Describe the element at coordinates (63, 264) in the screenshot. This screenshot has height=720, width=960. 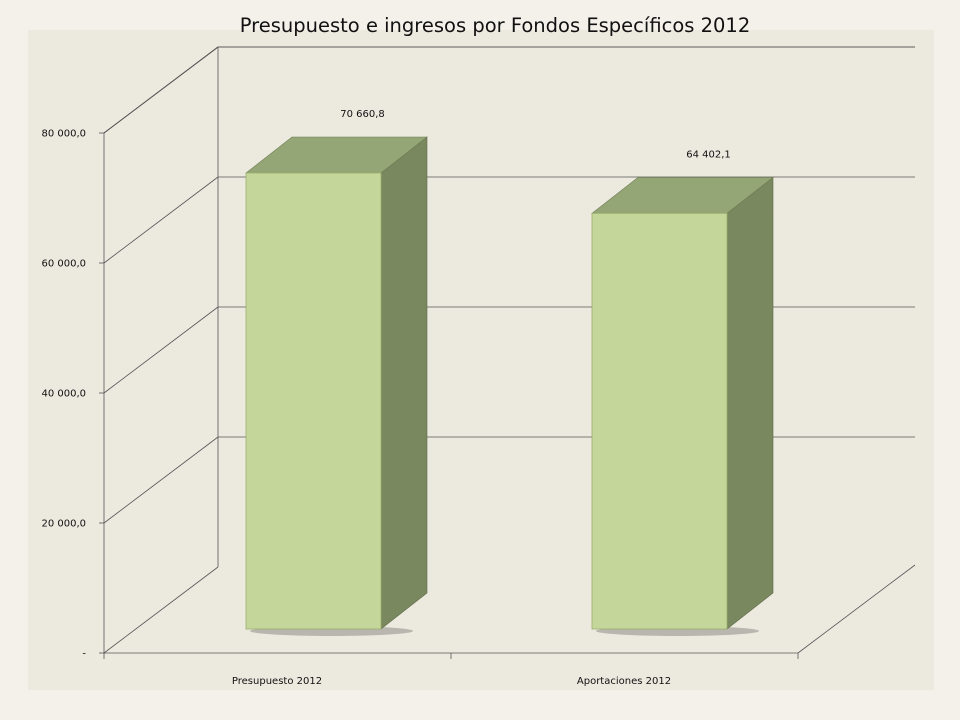
I see `y-tick-label: 60 000,0` at that location.